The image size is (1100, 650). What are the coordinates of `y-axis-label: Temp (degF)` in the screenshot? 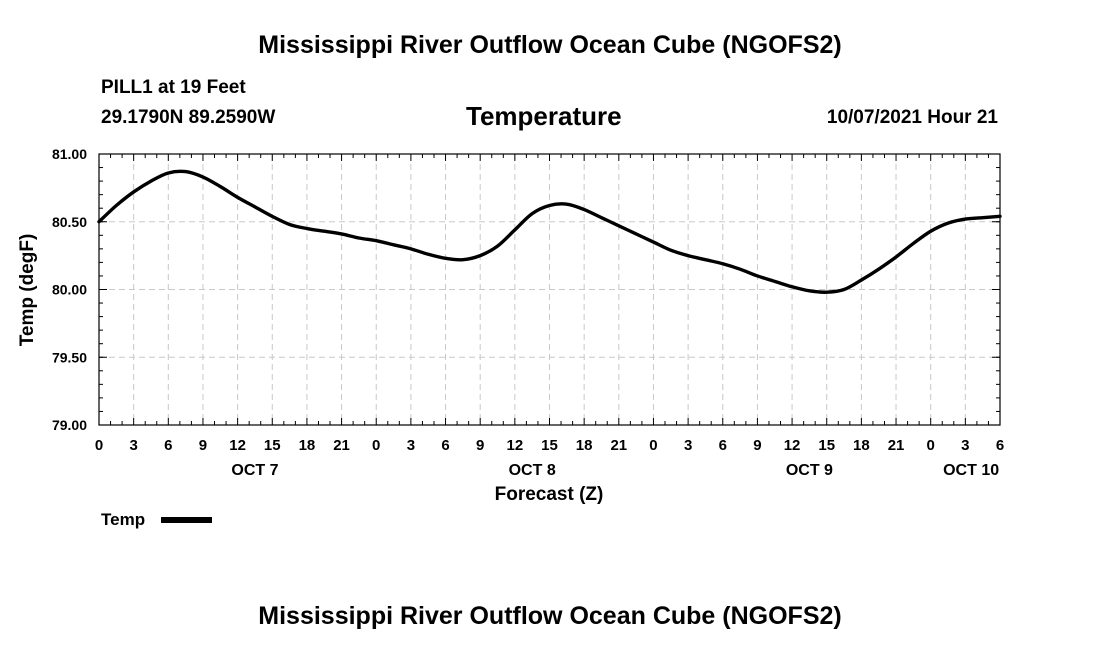 It's located at (27, 290).